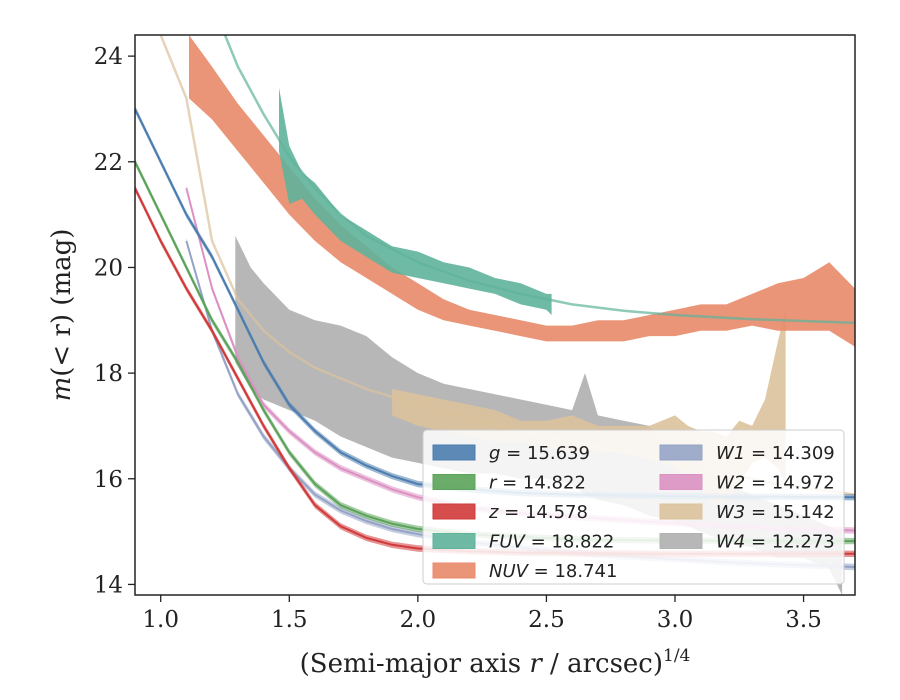 The width and height of the screenshot is (900, 700). I want to click on y-tick-label: 16, so click(108, 480).